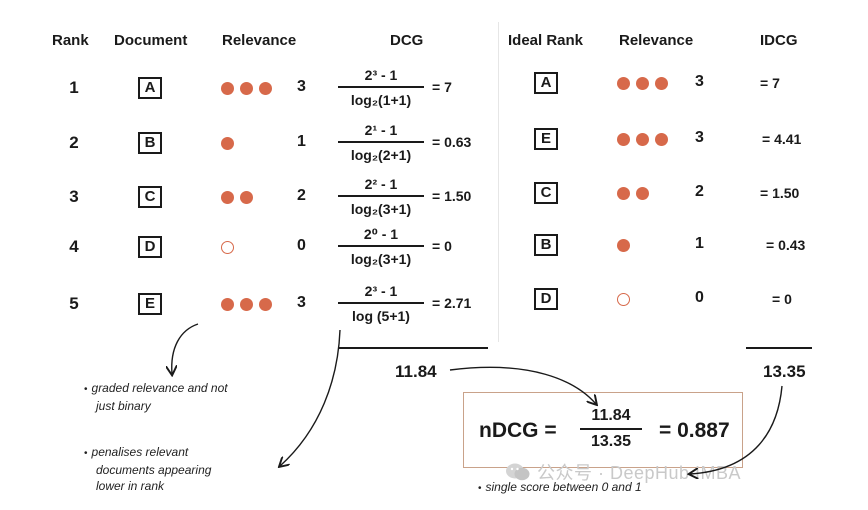 This screenshot has height=510, width=868. I want to click on rank-number: 4, so click(74, 246).